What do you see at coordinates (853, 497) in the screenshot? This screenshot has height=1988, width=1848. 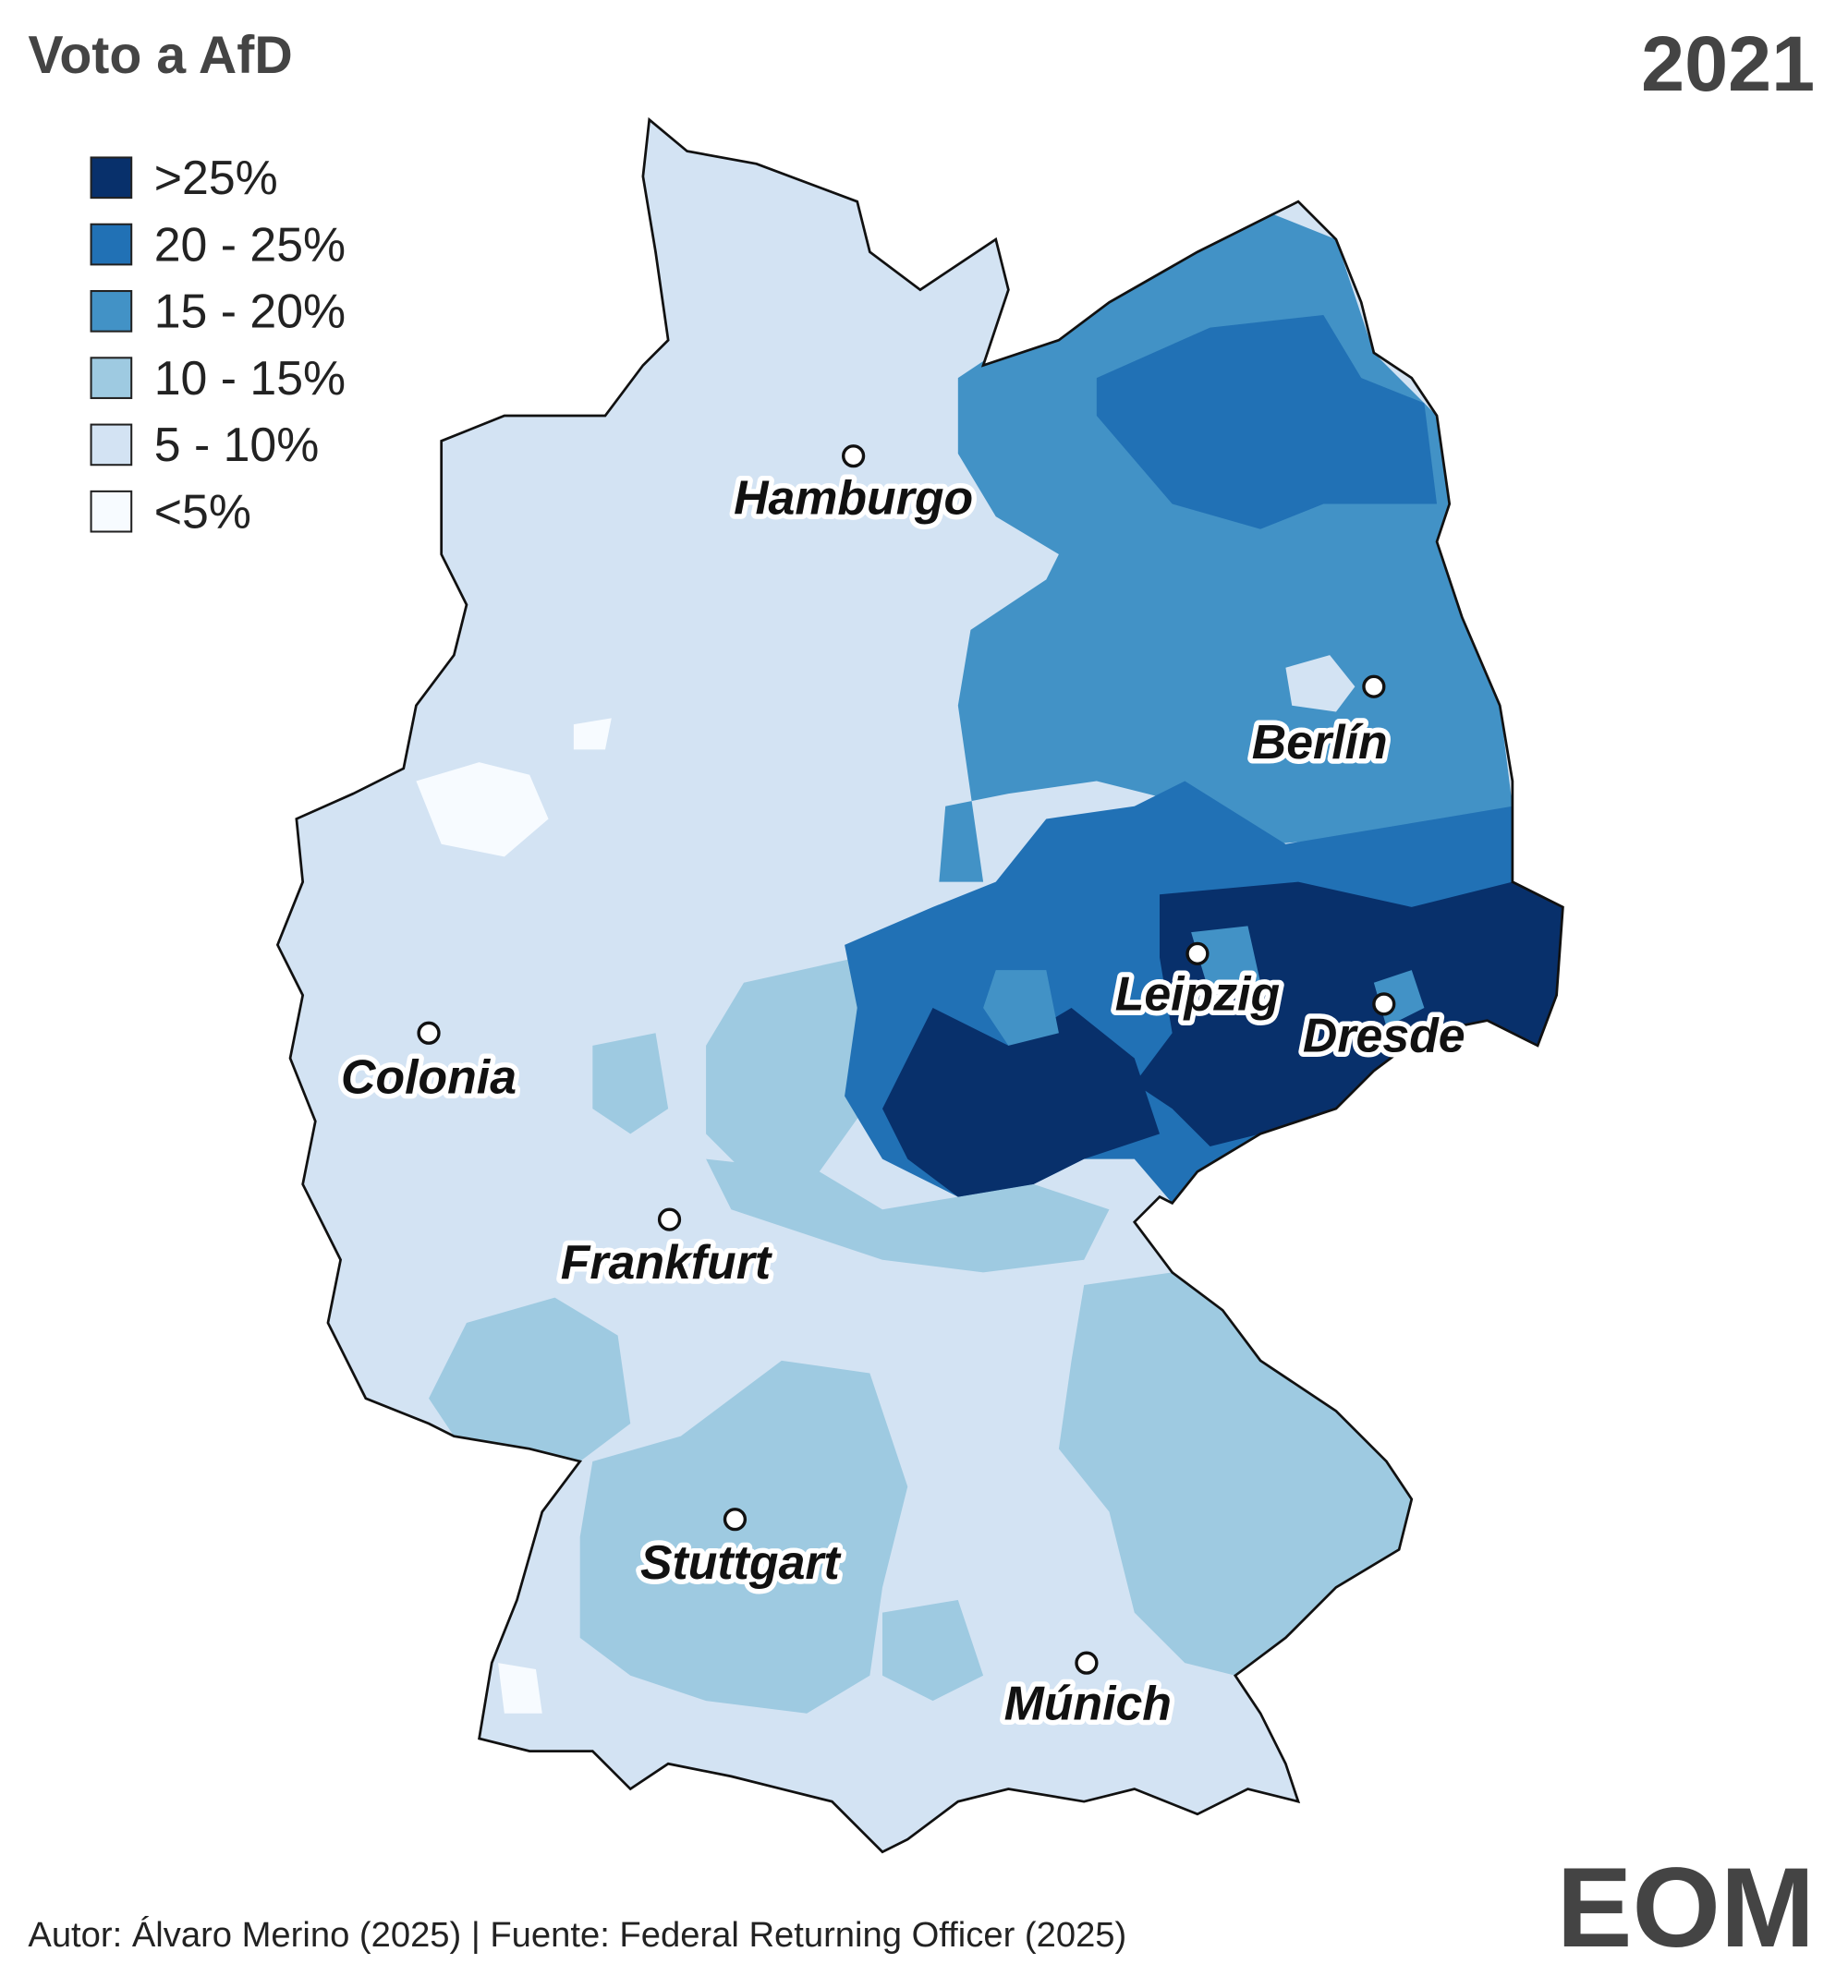 I see `city-label: Hamburgo` at bounding box center [853, 497].